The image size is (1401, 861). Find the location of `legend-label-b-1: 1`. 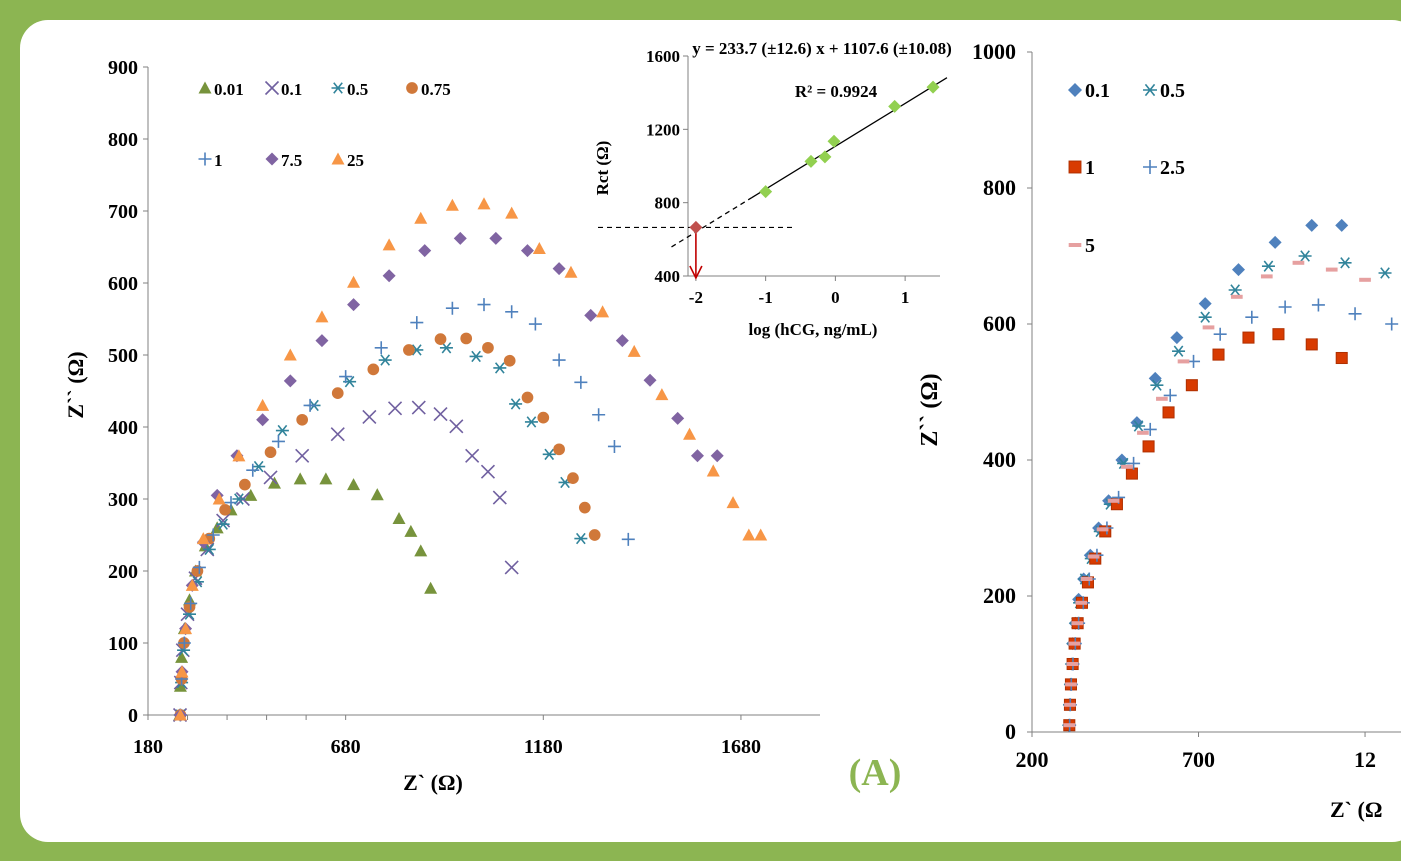

legend-label-b-1: 1 is located at coordinates (1090, 168).